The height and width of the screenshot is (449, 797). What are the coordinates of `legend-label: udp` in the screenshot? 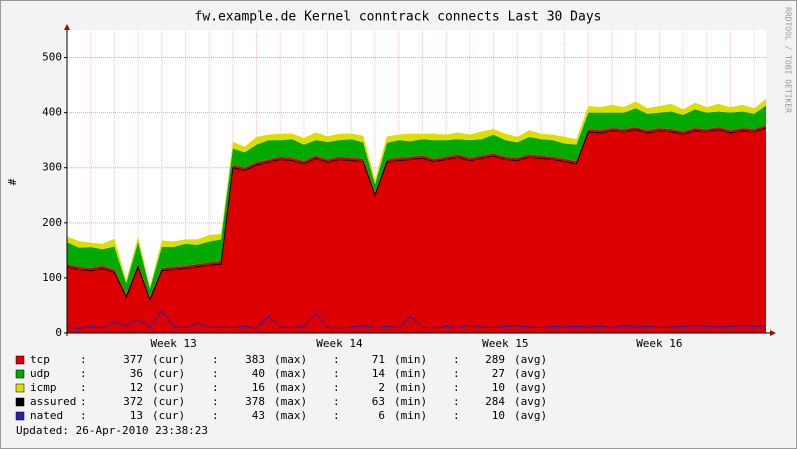 It's located at (40, 373).